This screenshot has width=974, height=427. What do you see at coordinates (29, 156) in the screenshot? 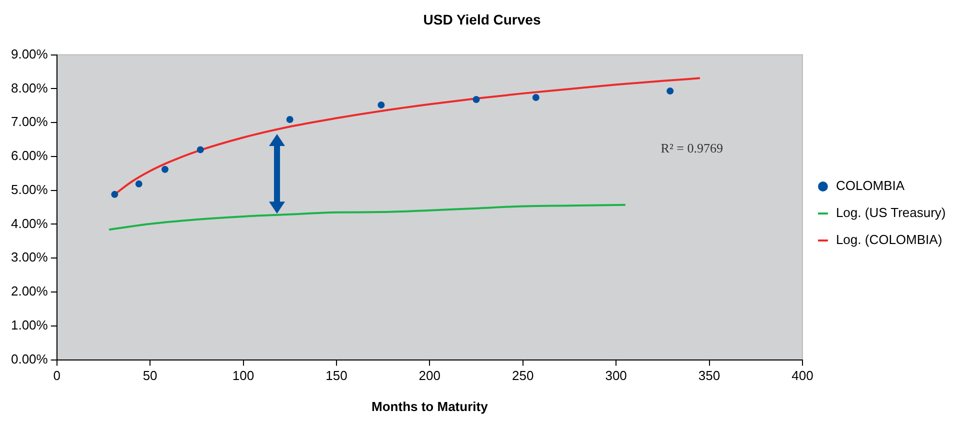
I see `y-tick-label: 6.00%` at bounding box center [29, 156].